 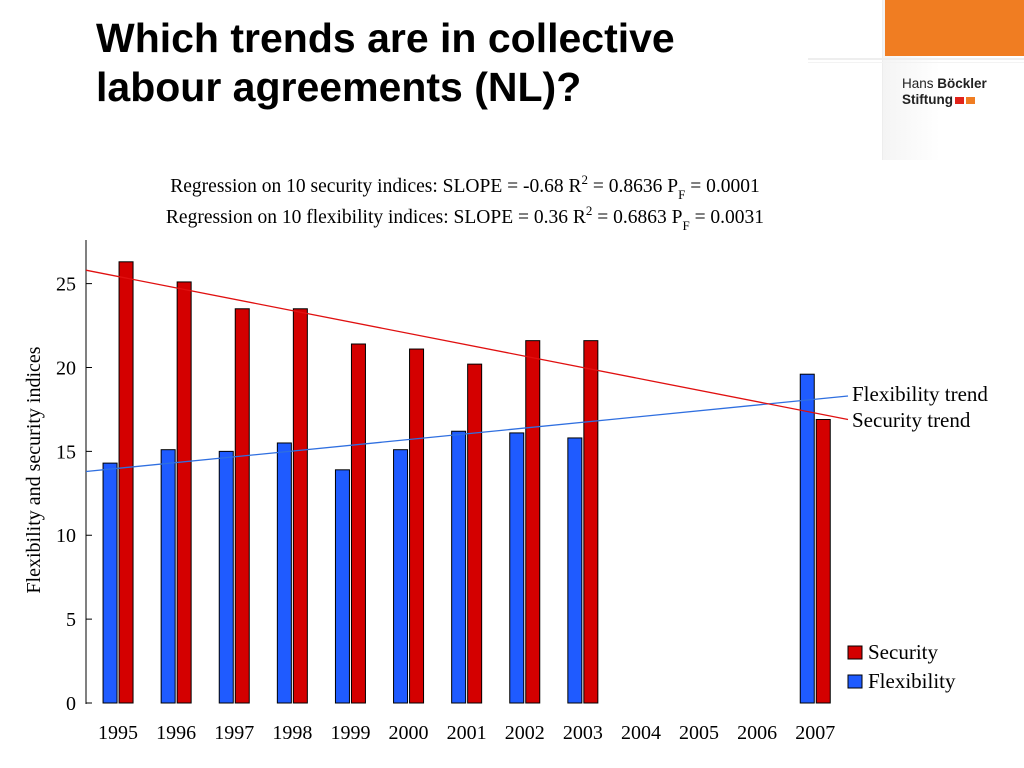 What do you see at coordinates (385, 38) in the screenshot?
I see `slide-title-line-1: Which trends are in collective` at bounding box center [385, 38].